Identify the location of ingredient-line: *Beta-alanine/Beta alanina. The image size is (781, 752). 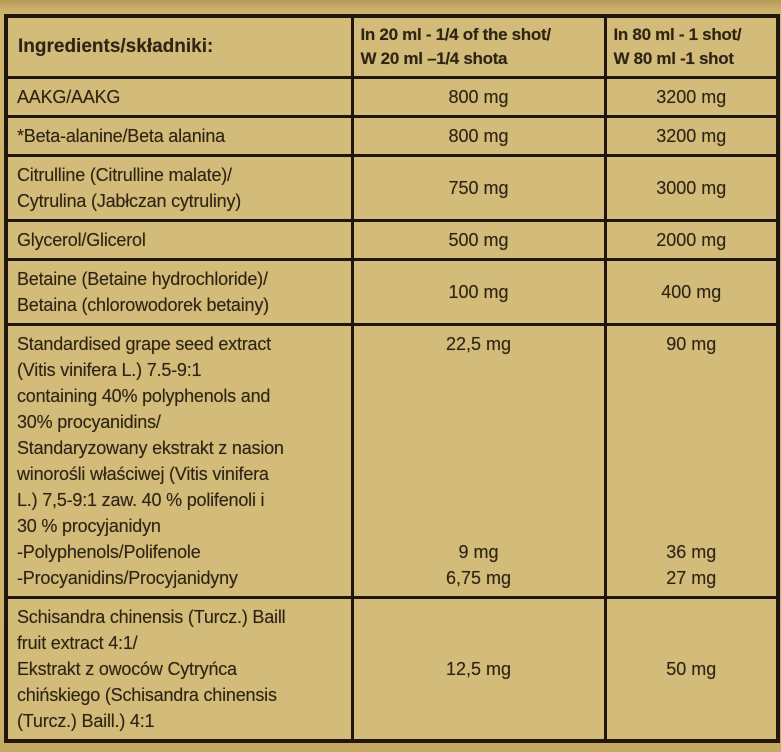
(121, 136).